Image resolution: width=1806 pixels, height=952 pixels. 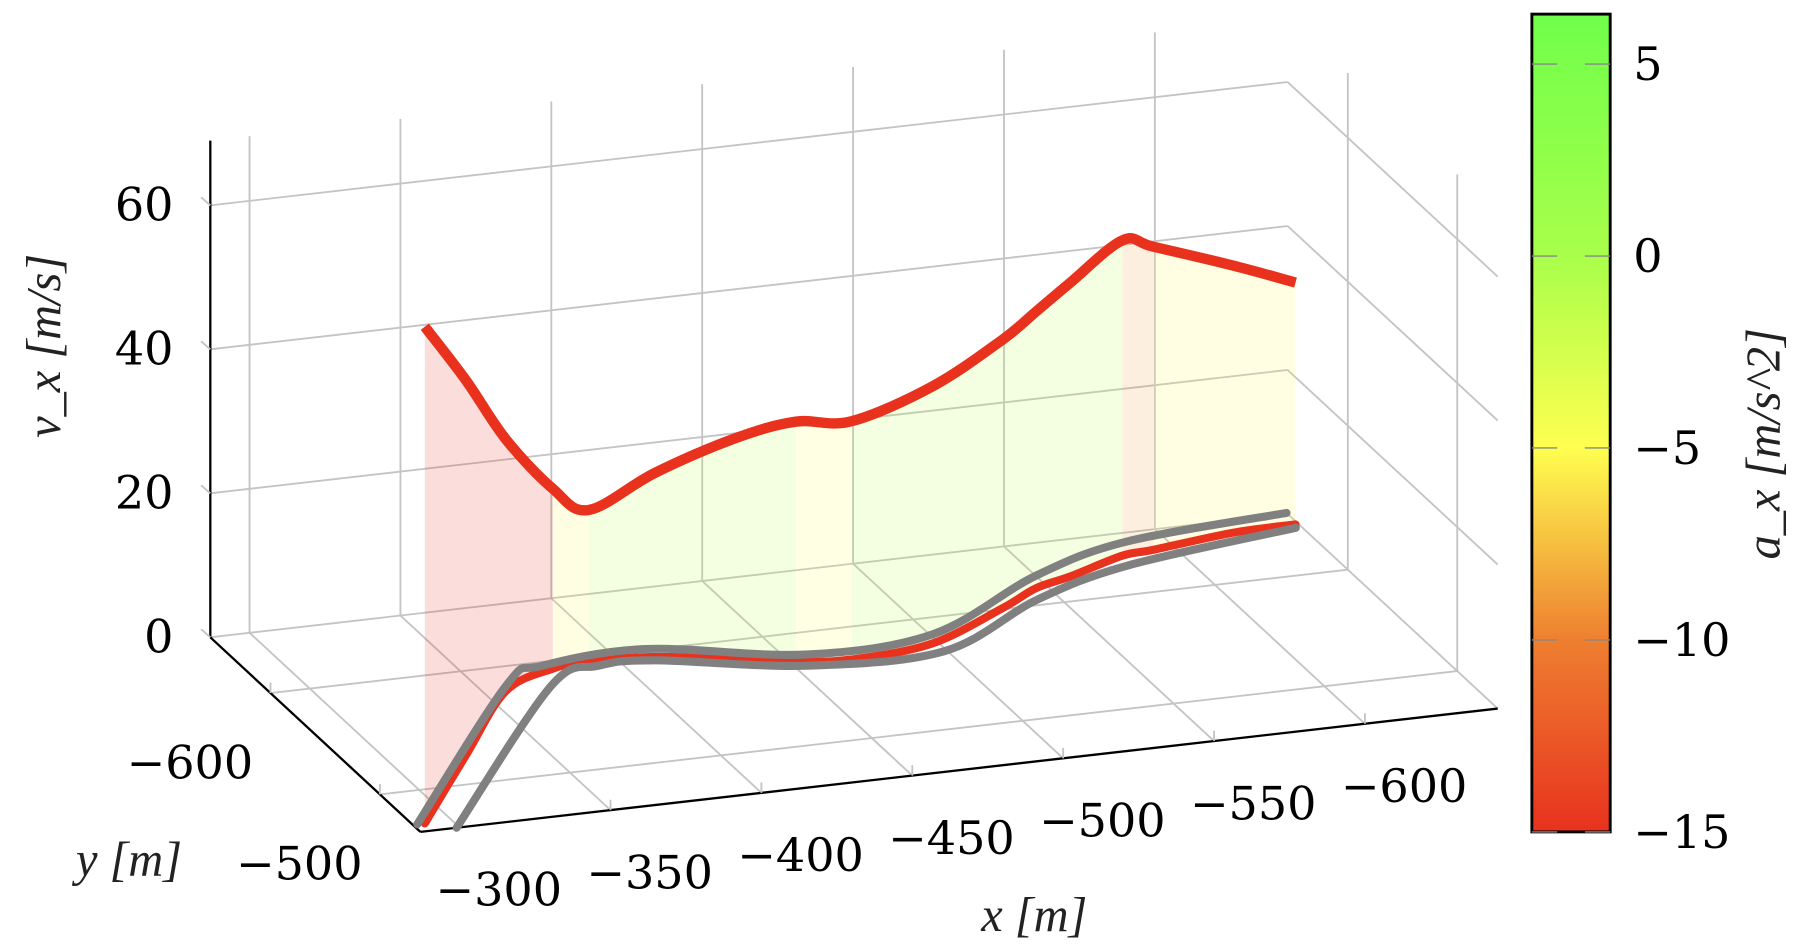 What do you see at coordinates (144, 348) in the screenshot?
I see `z-tick-label: 40` at bounding box center [144, 348].